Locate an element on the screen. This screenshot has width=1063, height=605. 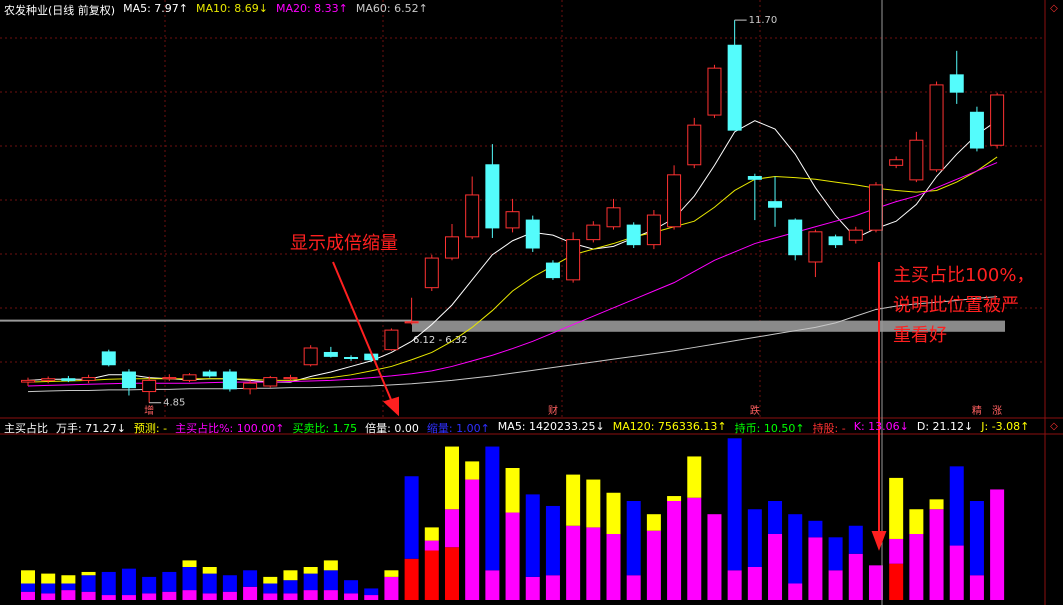
indicator: 缩量: 1.00↑ is located at coordinates (458, 428).